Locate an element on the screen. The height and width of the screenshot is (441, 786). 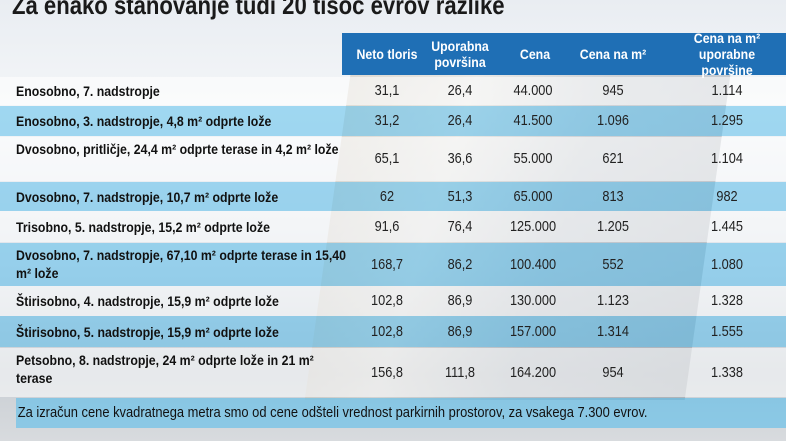
cell-value: 100.400 is located at coordinates (533, 264).